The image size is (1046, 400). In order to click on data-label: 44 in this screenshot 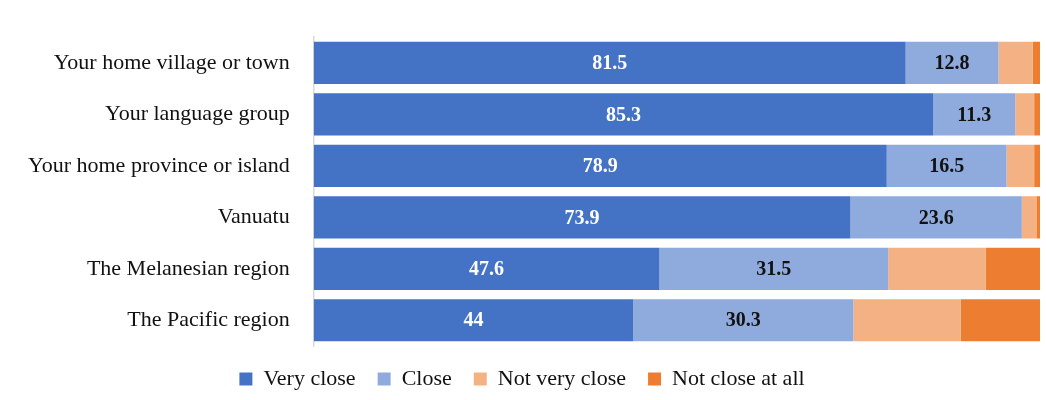, I will do `click(473, 319)`.